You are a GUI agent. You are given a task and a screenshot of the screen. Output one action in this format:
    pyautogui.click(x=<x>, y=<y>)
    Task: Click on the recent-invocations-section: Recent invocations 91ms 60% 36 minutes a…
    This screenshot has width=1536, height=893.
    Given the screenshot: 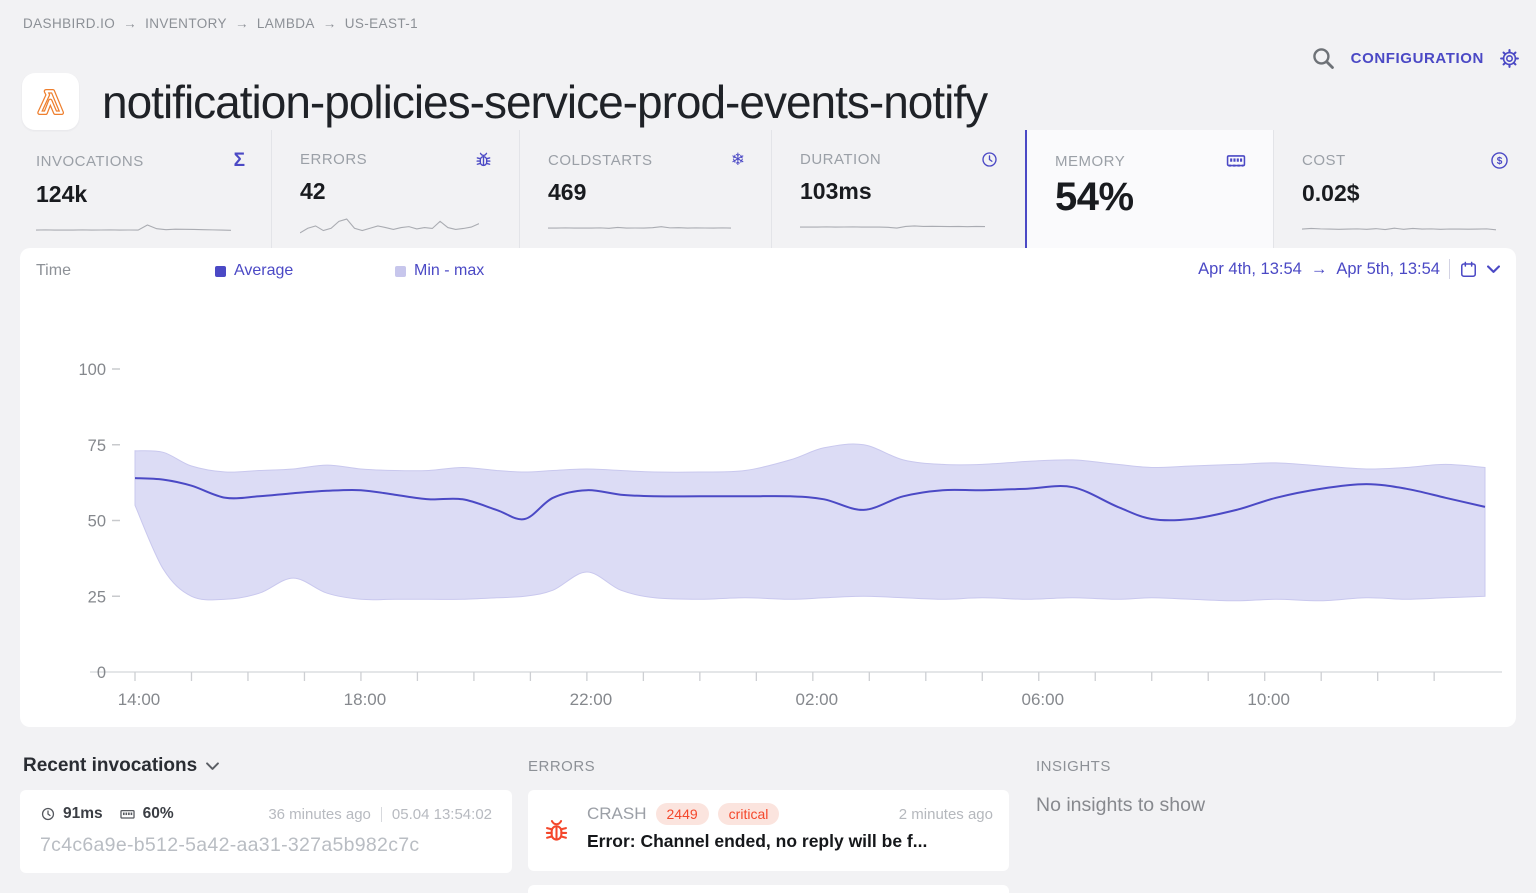 What is the action you would take?
    pyautogui.click(x=266, y=814)
    